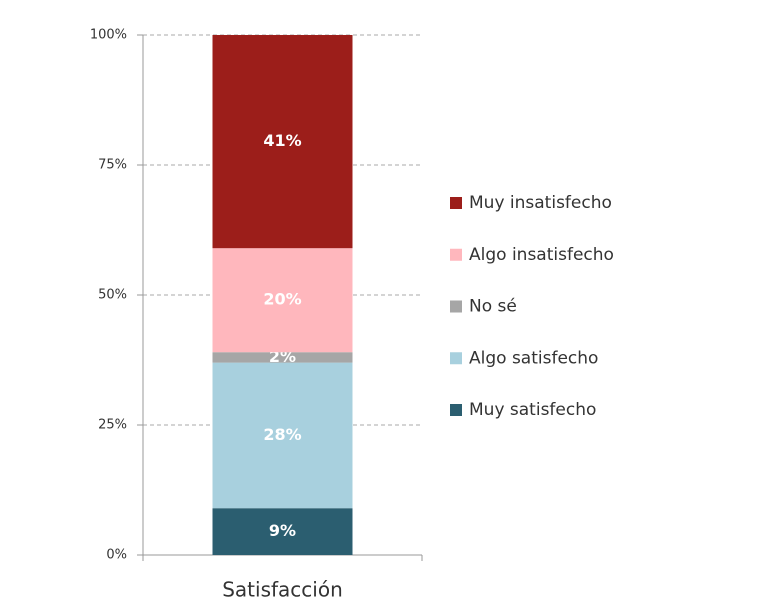 This screenshot has width=780, height=611. Describe the element at coordinates (533, 358) in the screenshot. I see `legend-label: Algo satisfecho` at that location.